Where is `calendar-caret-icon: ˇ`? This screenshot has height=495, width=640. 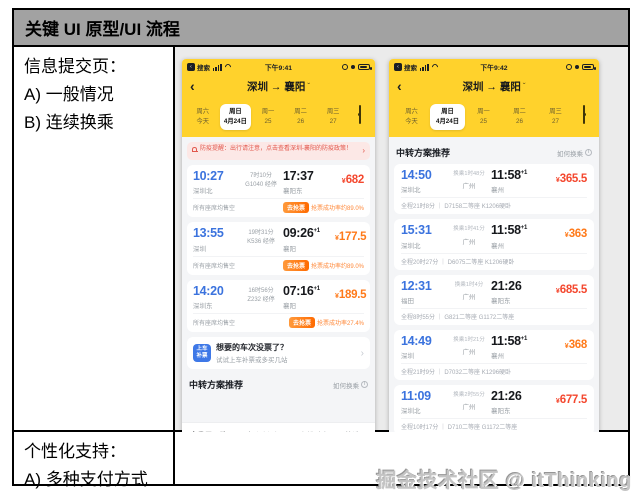 calendar-caret-icon: ˇ is located at coordinates (359, 126).